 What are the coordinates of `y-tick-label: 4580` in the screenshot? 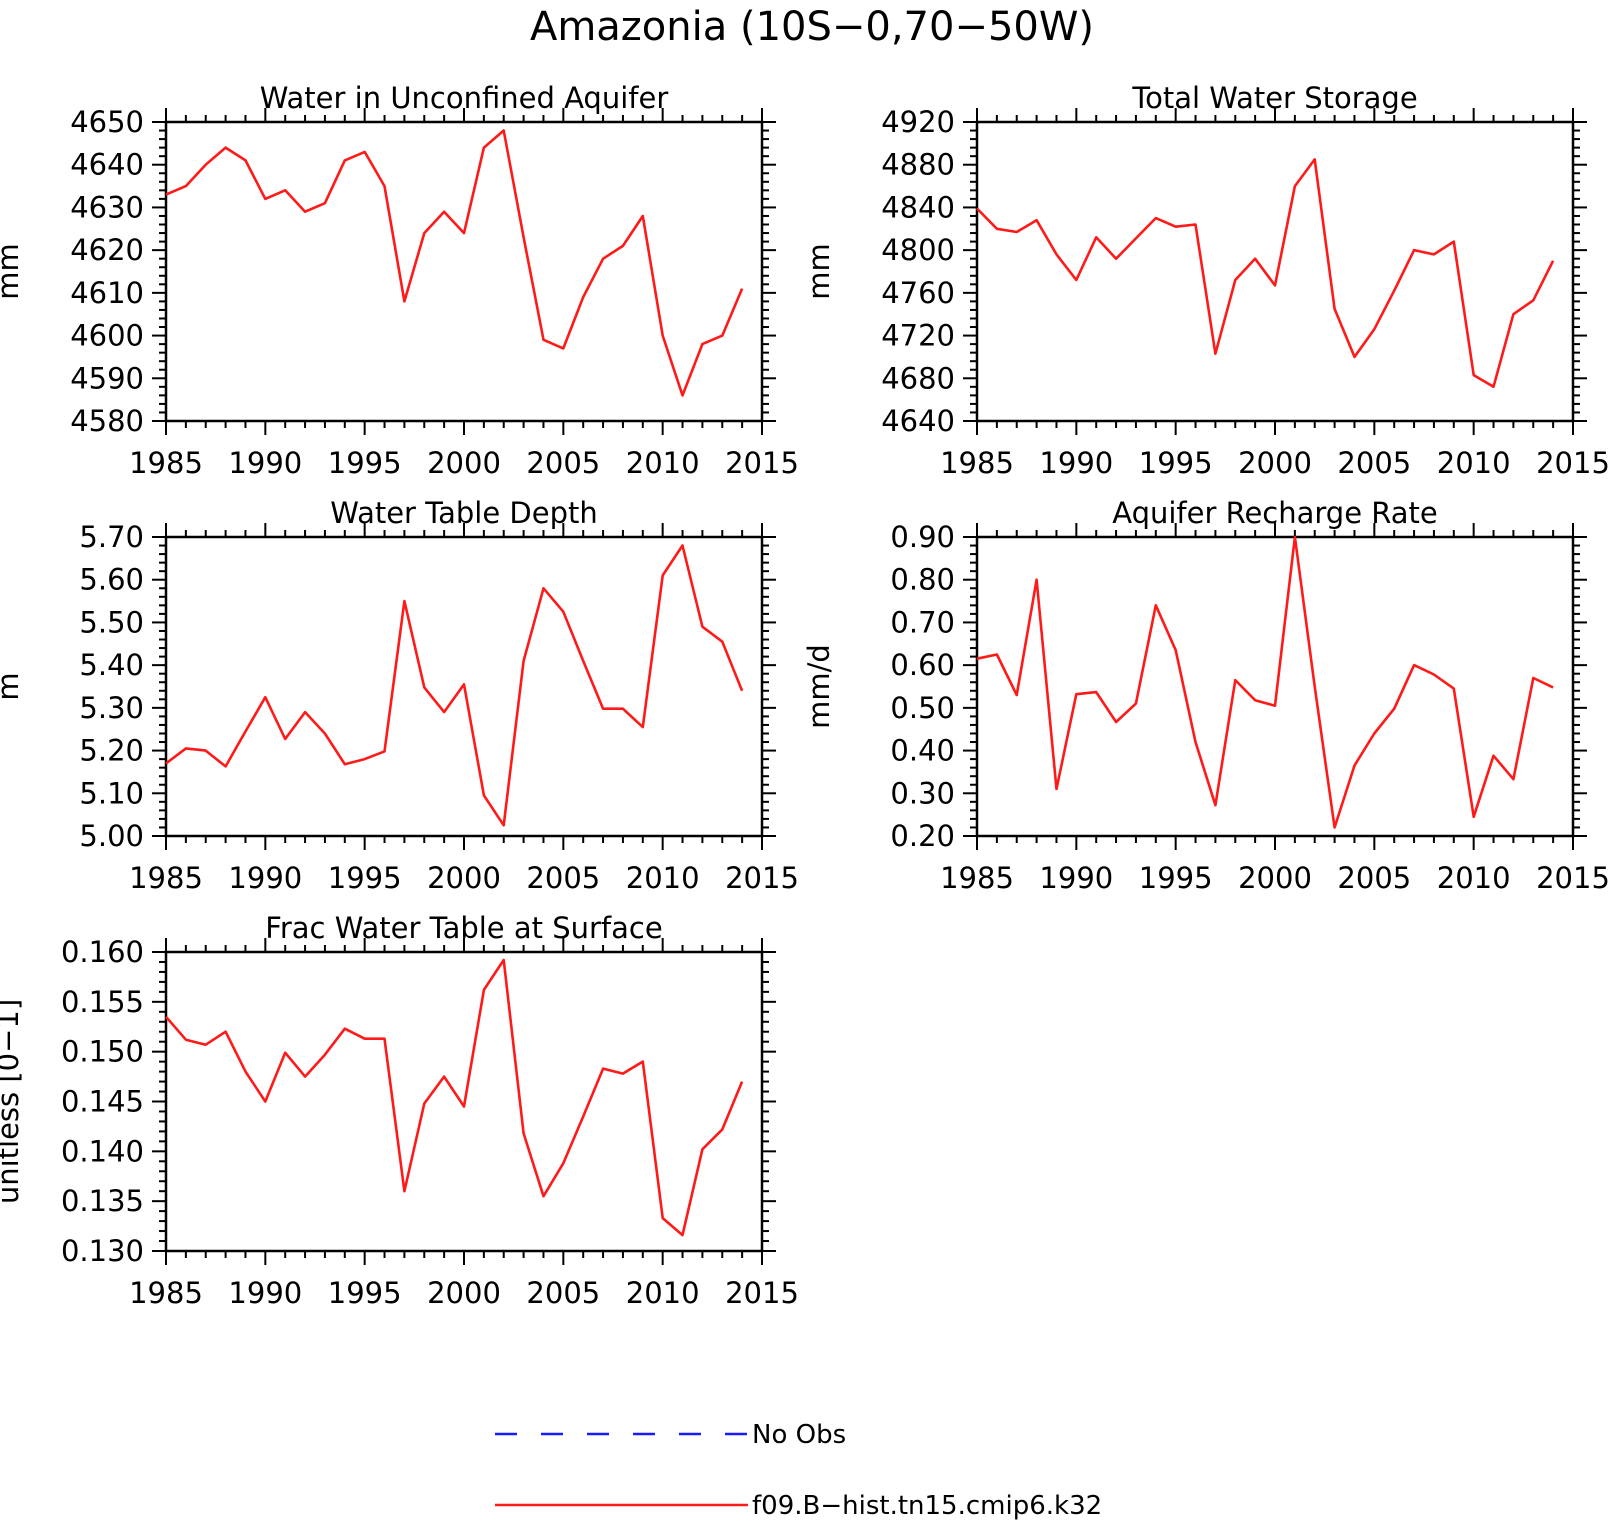 It's located at (107, 421).